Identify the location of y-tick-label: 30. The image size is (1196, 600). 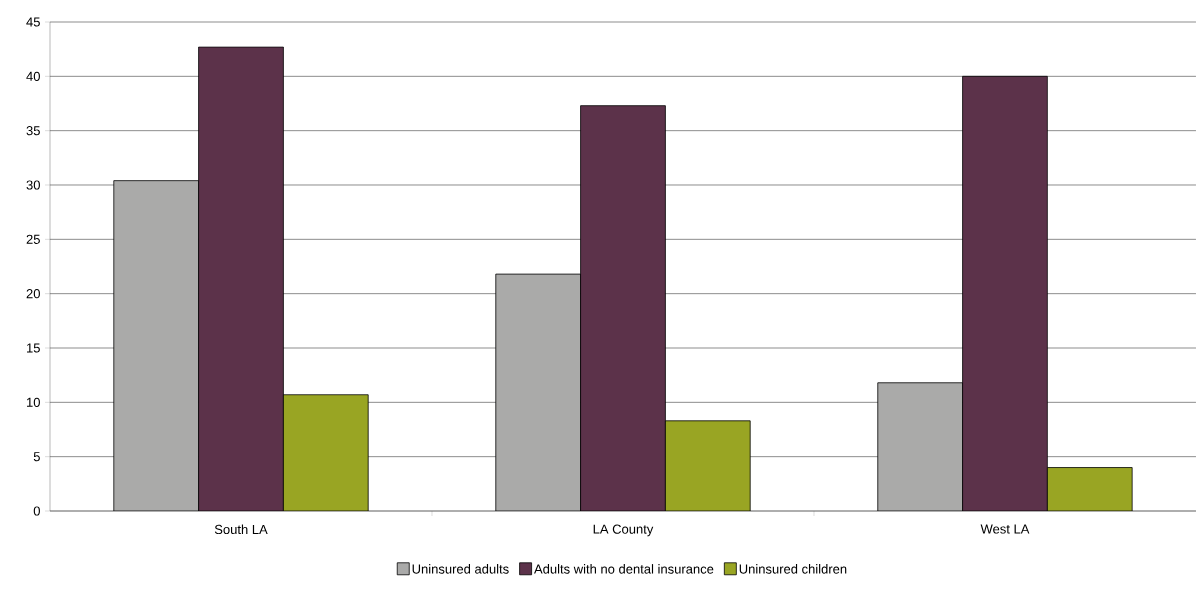
(33, 185).